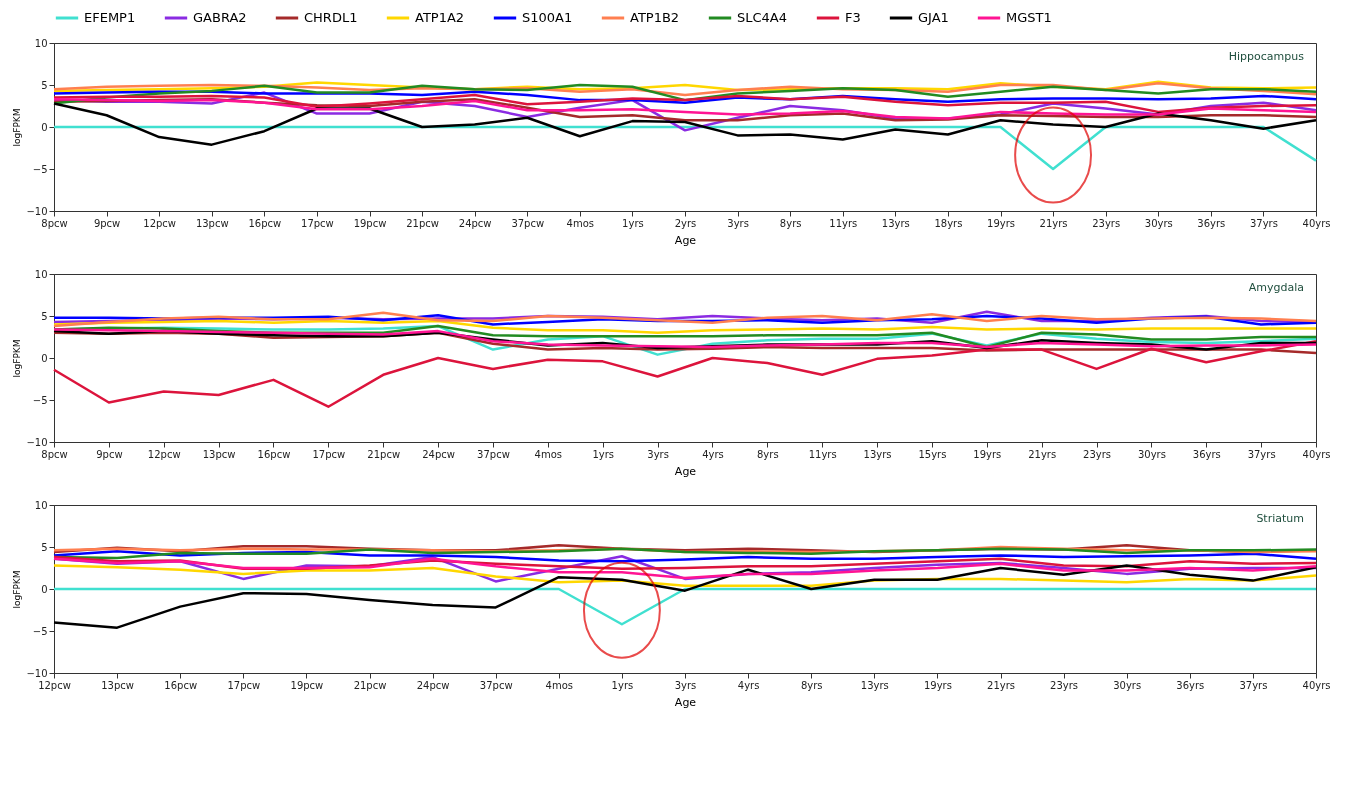 This screenshot has width=1357, height=806. I want to click on x-tick-label: 2yrs, so click(685, 223).